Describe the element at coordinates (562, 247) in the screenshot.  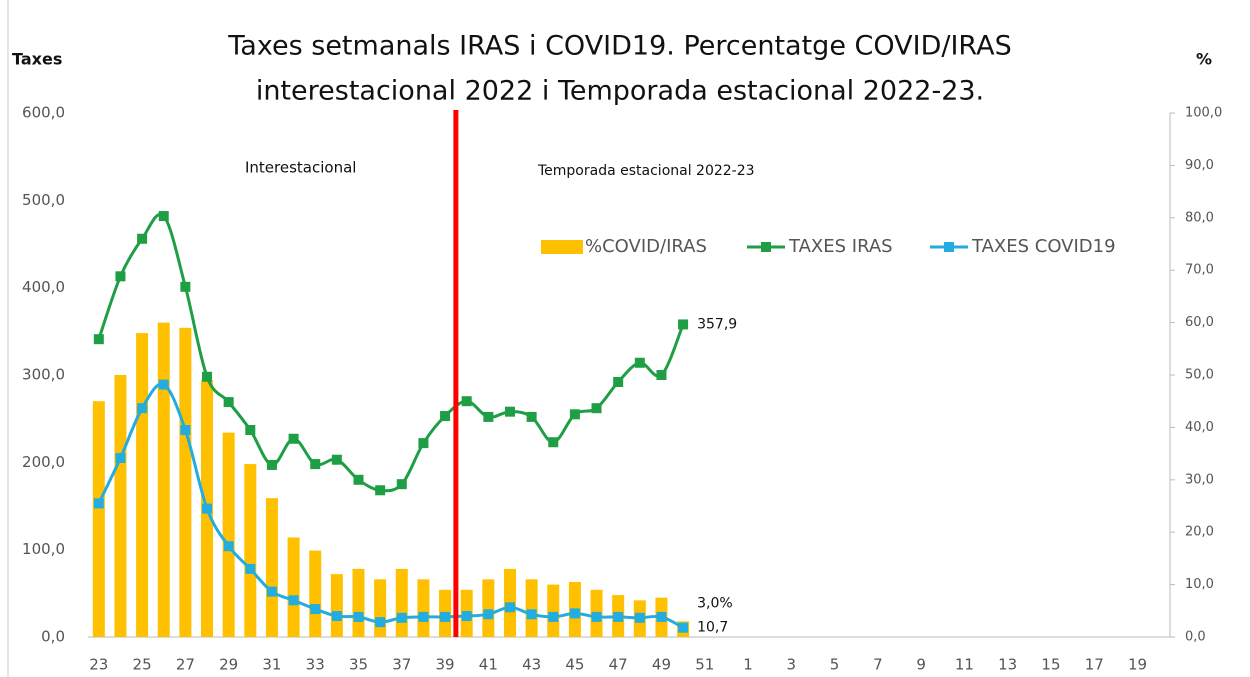
I see `legend-swatch` at that location.